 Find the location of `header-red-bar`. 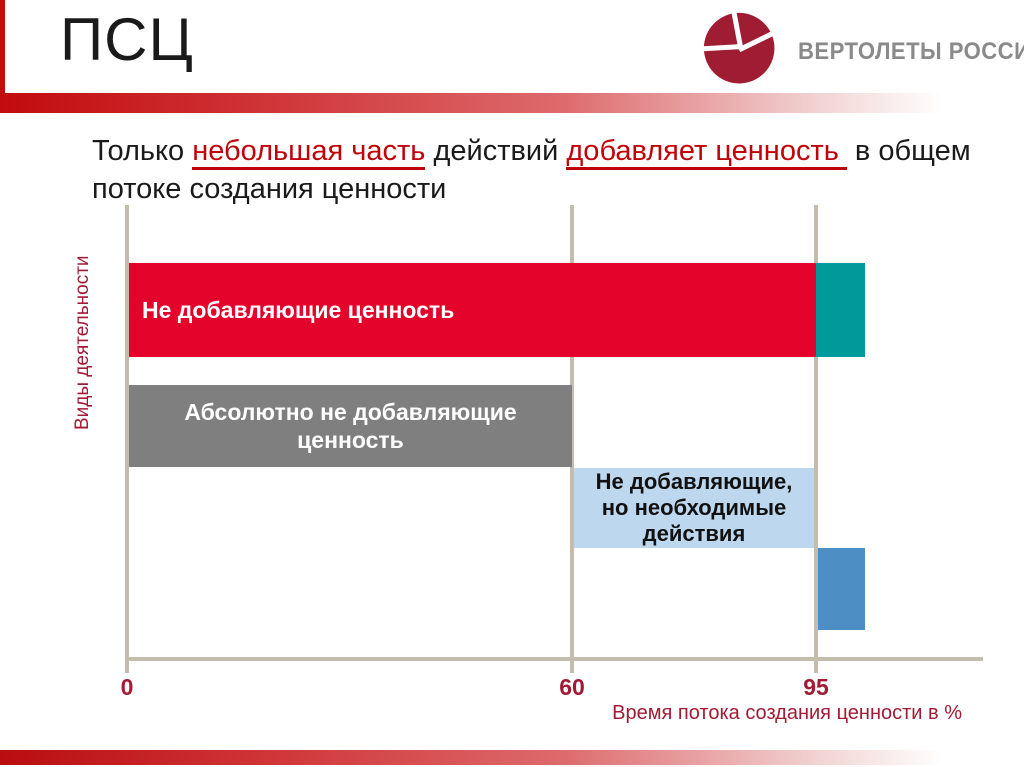

header-red-bar is located at coordinates (512, 103).